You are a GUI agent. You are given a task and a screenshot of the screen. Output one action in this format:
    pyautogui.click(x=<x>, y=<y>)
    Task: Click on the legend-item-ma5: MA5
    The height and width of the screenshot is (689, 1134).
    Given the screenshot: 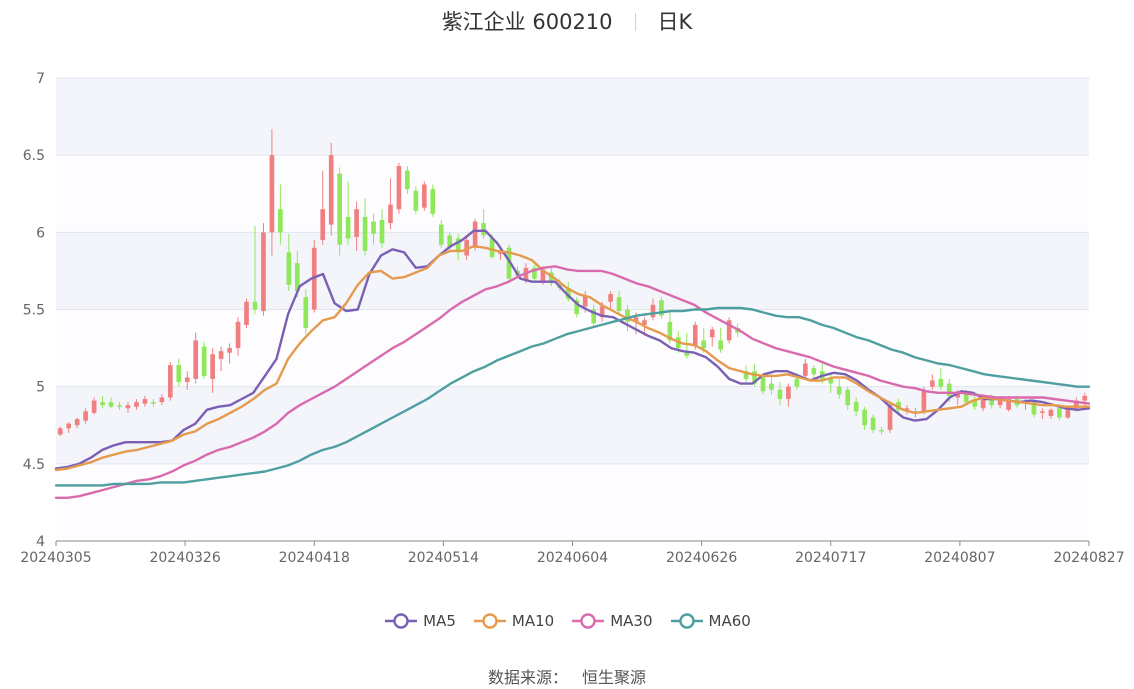 What is the action you would take?
    pyautogui.click(x=419, y=621)
    